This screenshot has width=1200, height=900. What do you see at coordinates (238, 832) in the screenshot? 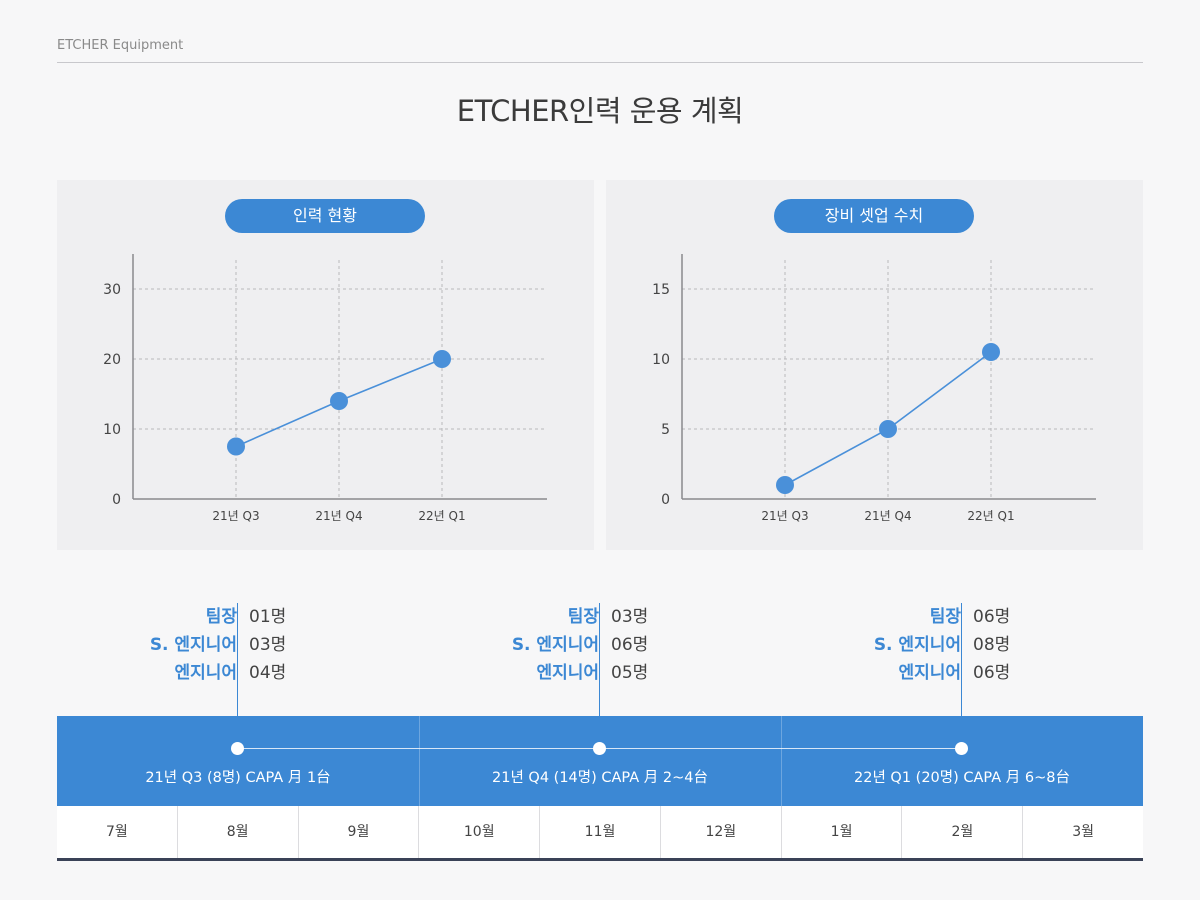
I see `month-cell: 8월` at bounding box center [238, 832].